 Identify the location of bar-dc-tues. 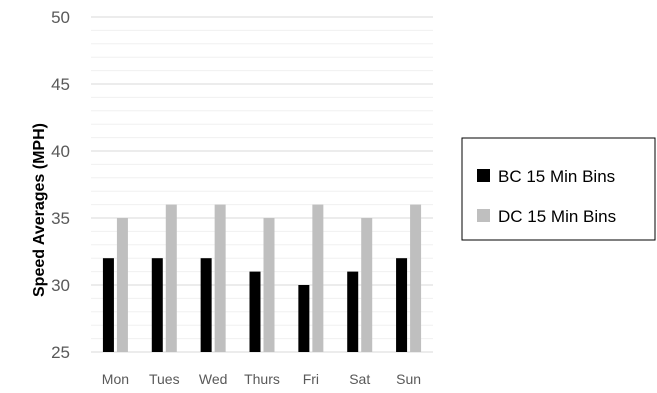
(171, 278).